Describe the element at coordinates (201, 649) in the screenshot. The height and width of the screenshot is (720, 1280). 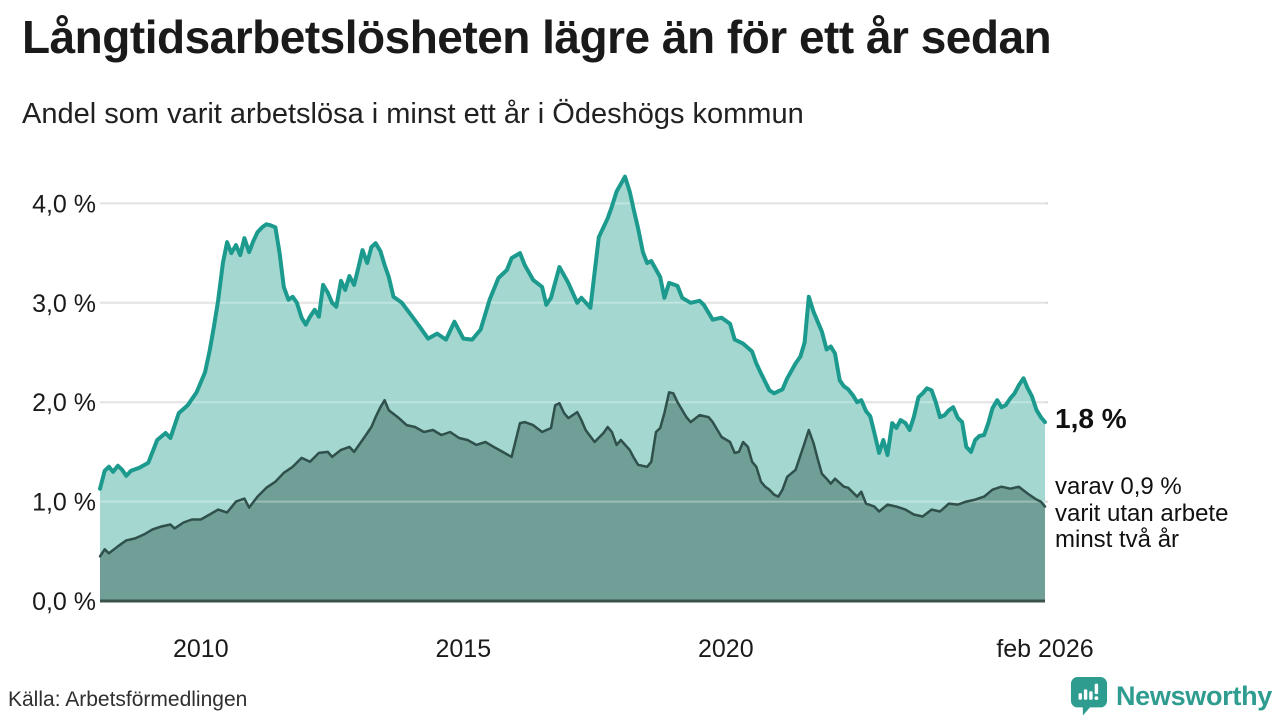
I see `x-axis-tick-label: 2010` at that location.